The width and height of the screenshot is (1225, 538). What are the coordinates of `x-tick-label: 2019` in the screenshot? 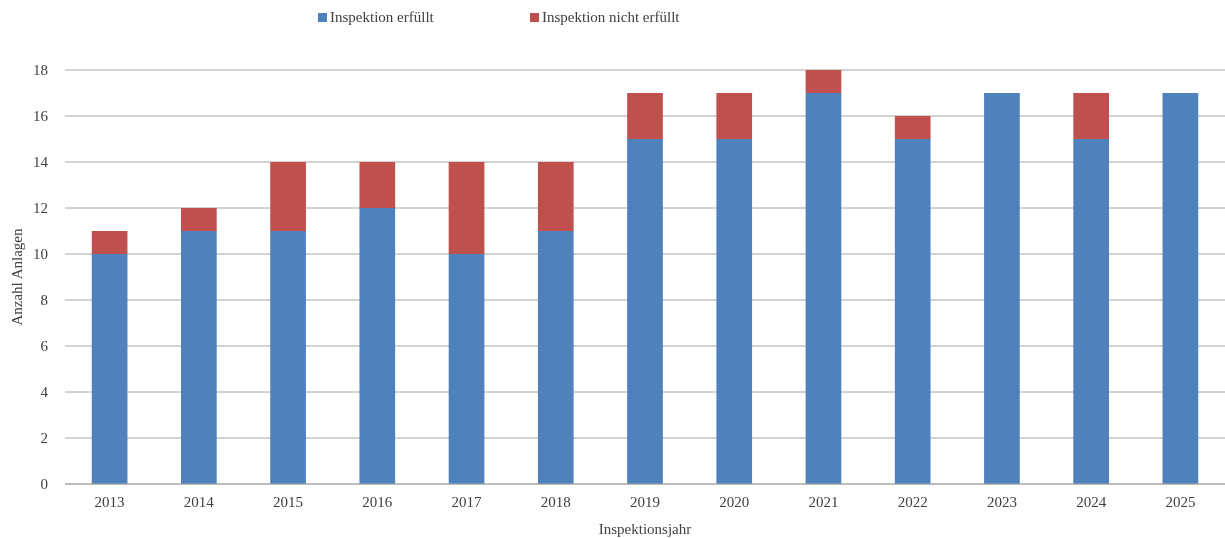 It's located at (645, 502).